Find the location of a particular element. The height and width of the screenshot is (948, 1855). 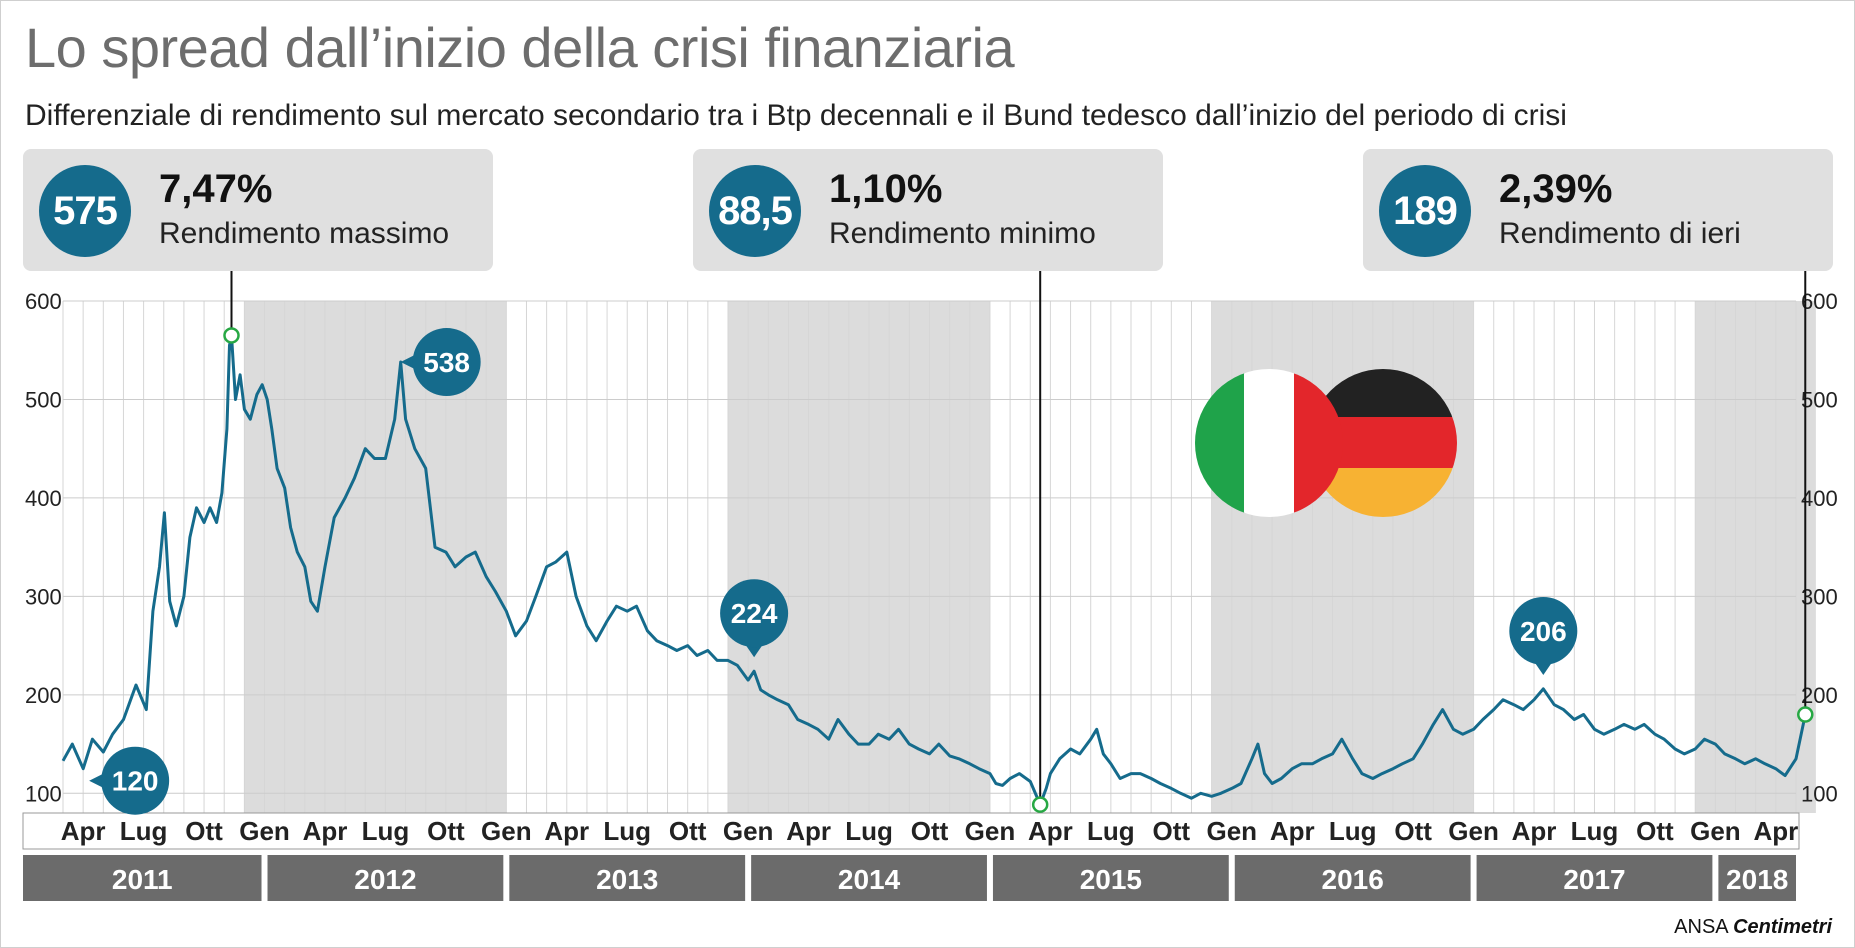

year-label: 2014 is located at coordinates (869, 879).